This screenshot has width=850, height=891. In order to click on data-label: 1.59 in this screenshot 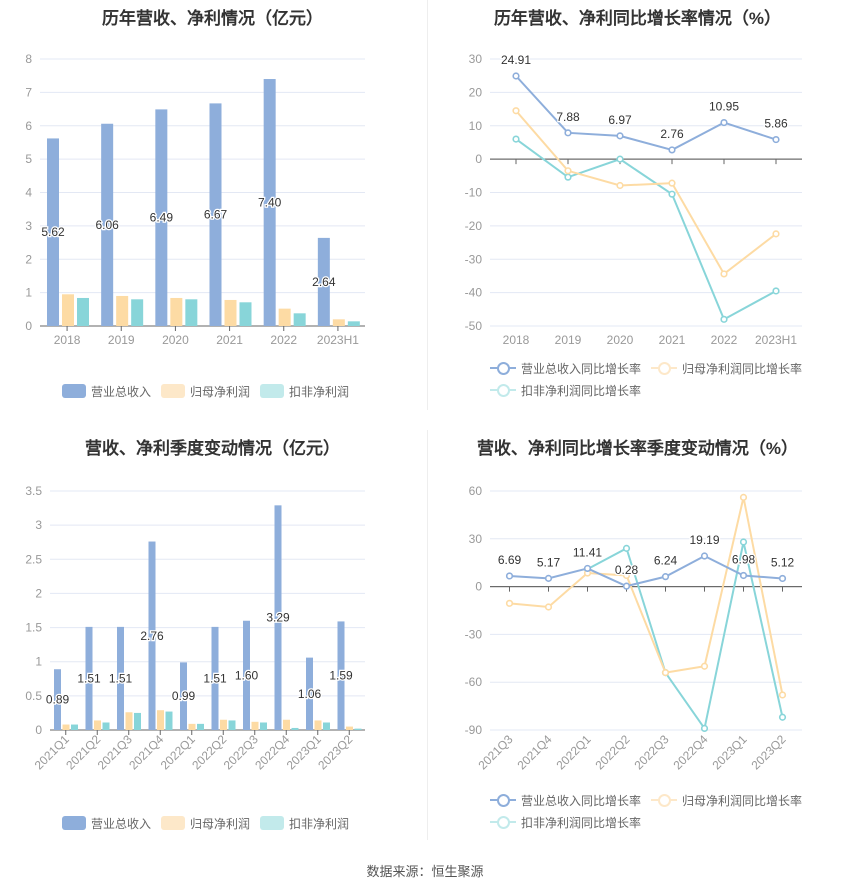, I will do `click(341, 676)`.